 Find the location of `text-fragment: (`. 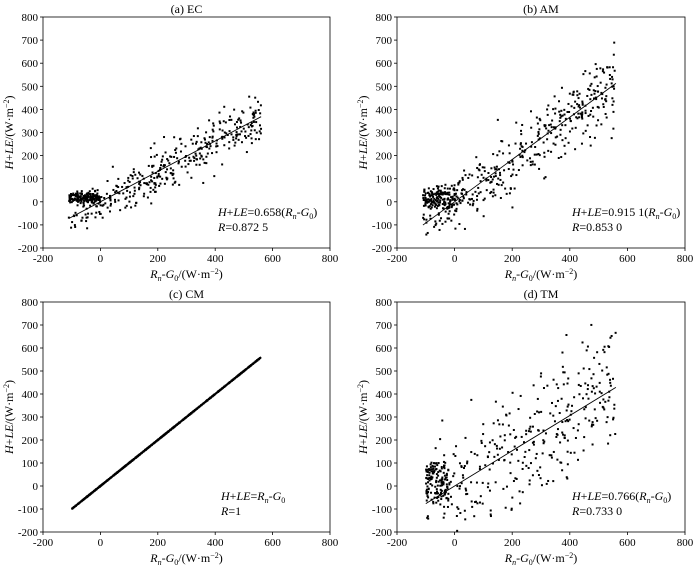

text-fragment: ( is located at coordinates (9, 135).